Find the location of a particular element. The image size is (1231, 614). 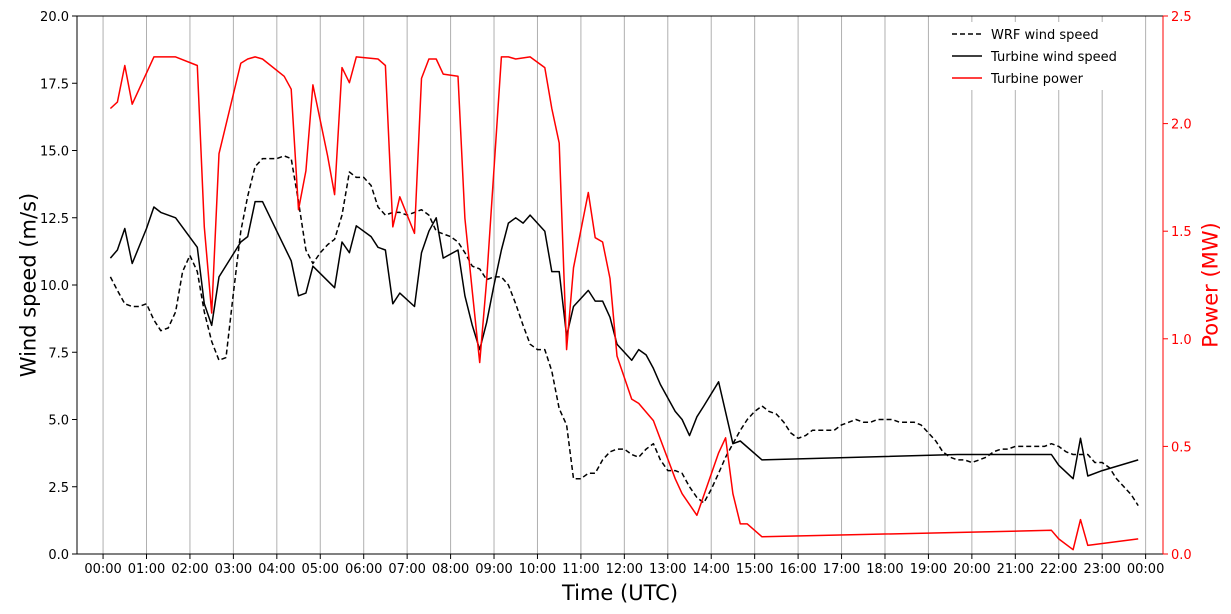

x-tick-label: 17:00 is located at coordinates (841, 569).